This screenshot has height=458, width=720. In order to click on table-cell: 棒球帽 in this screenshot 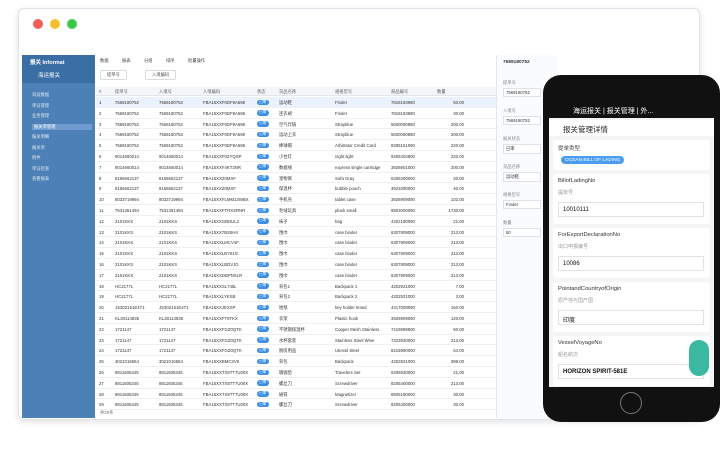, I will do `click(285, 146)`.